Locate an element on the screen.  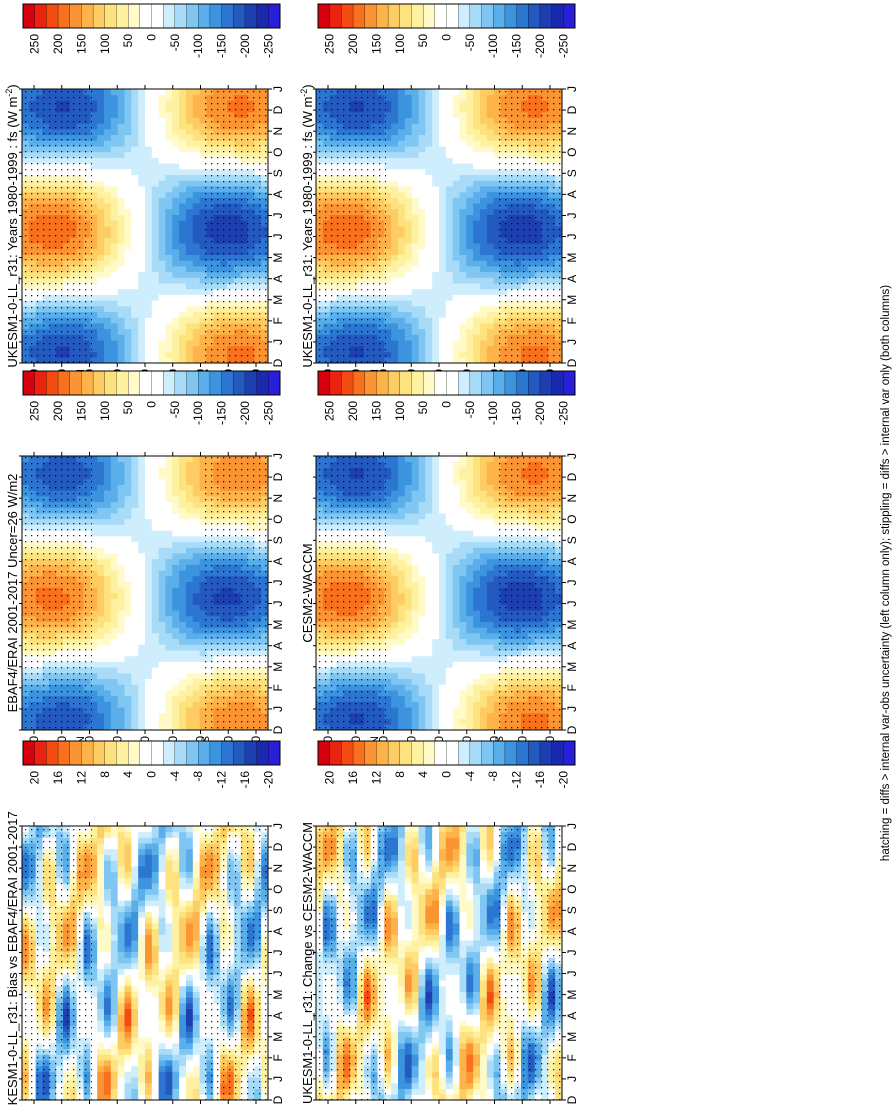
colorbar-tick-label: -4 is located at coordinates (470, 776).